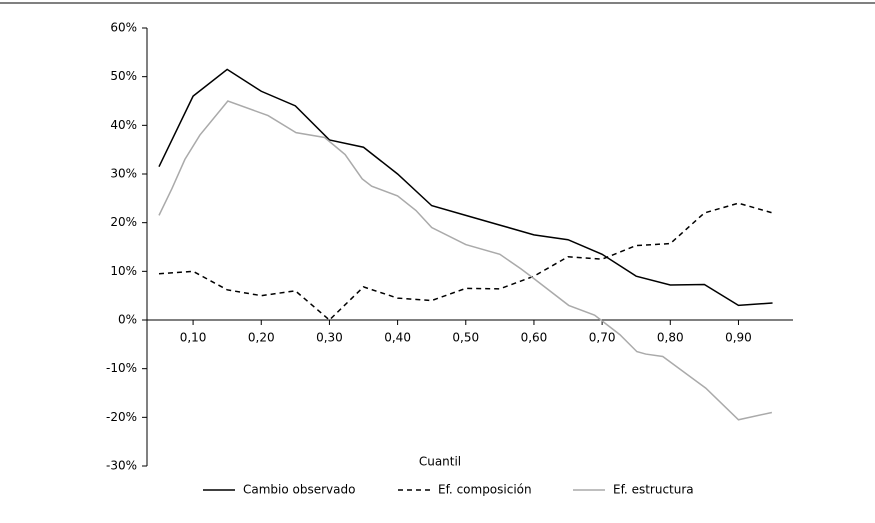 The height and width of the screenshot is (523, 875). What do you see at coordinates (193, 338) in the screenshot?
I see `x-tick-label: 0,10` at bounding box center [193, 338].